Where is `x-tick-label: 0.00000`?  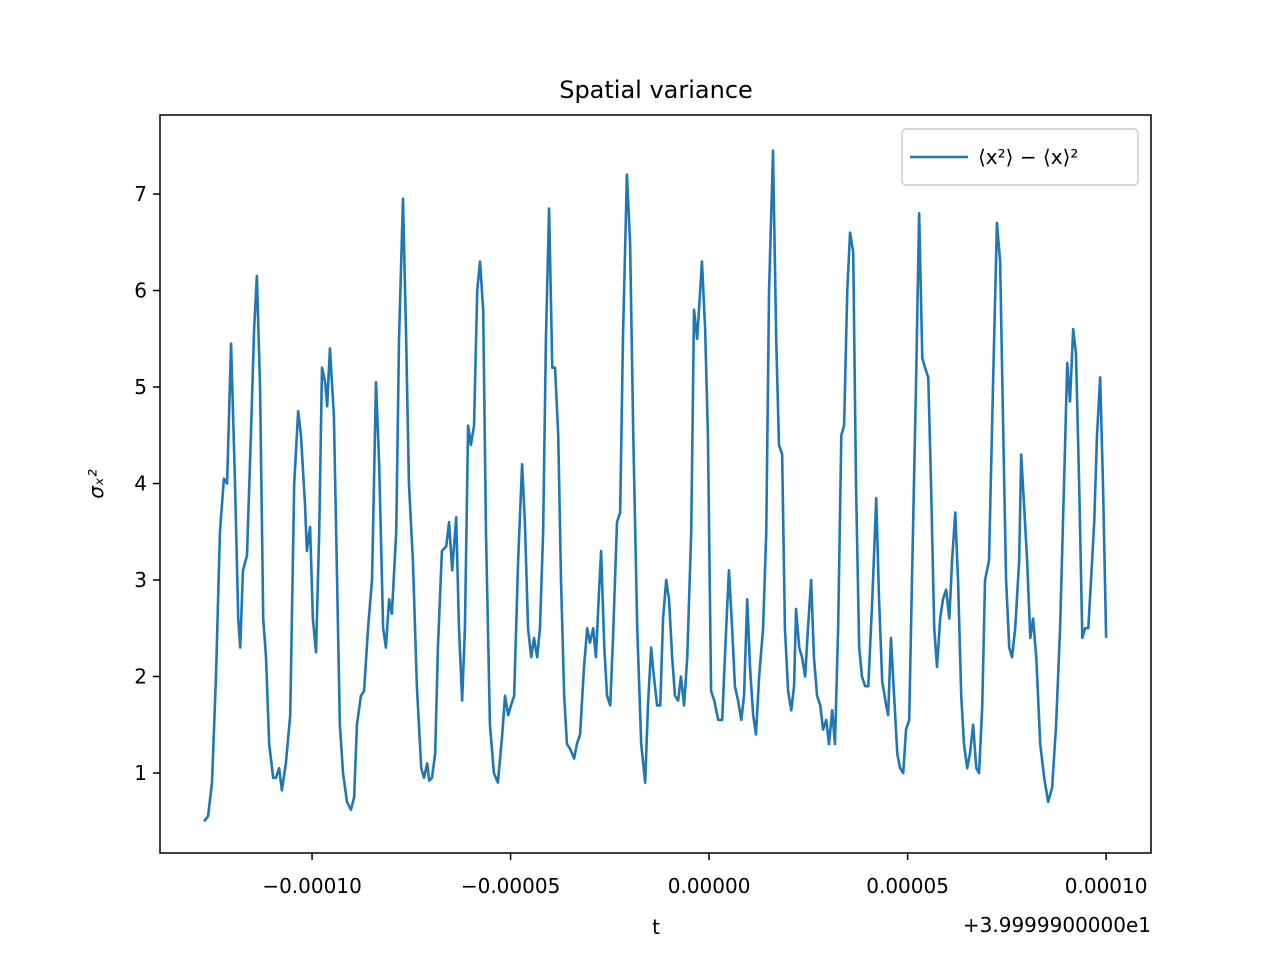
x-tick-label: 0.00000 is located at coordinates (709, 886).